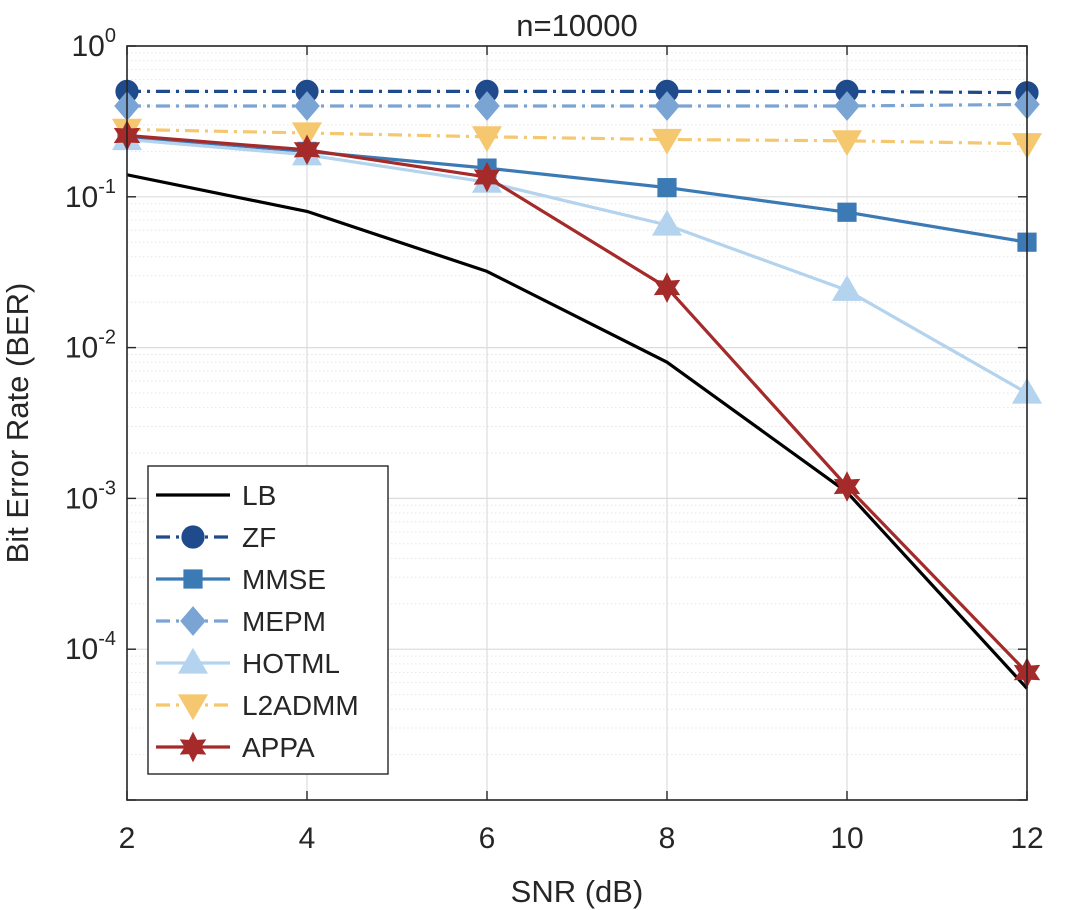 This screenshot has height=910, width=1069. Describe the element at coordinates (107, 488) in the screenshot. I see `y-tick-exponent: -3` at that location.